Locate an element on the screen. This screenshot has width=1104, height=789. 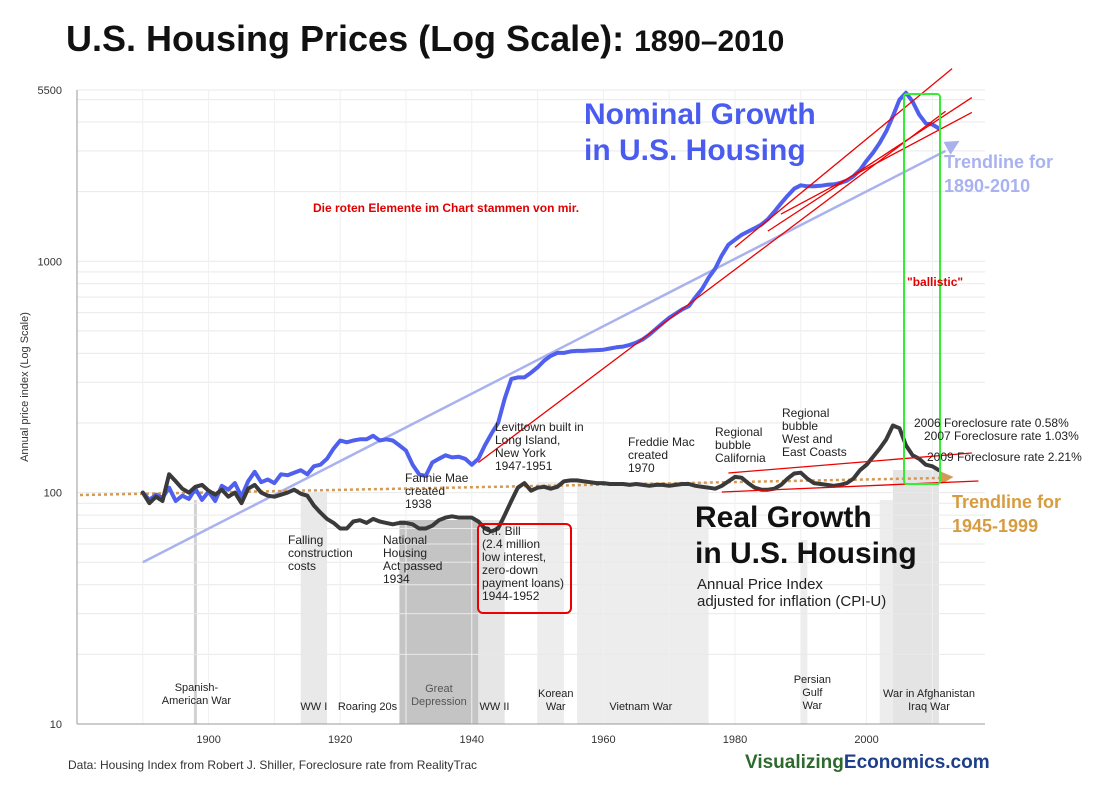
annotation-label: (2.4 million is located at coordinates (511, 544).